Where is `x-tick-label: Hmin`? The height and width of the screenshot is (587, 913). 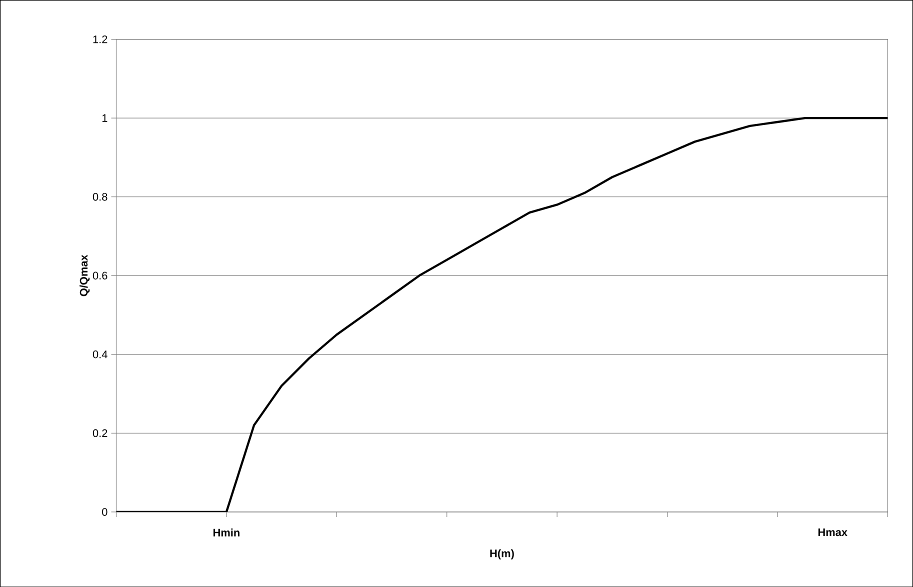
x-tick-label: Hmin is located at coordinates (226, 532).